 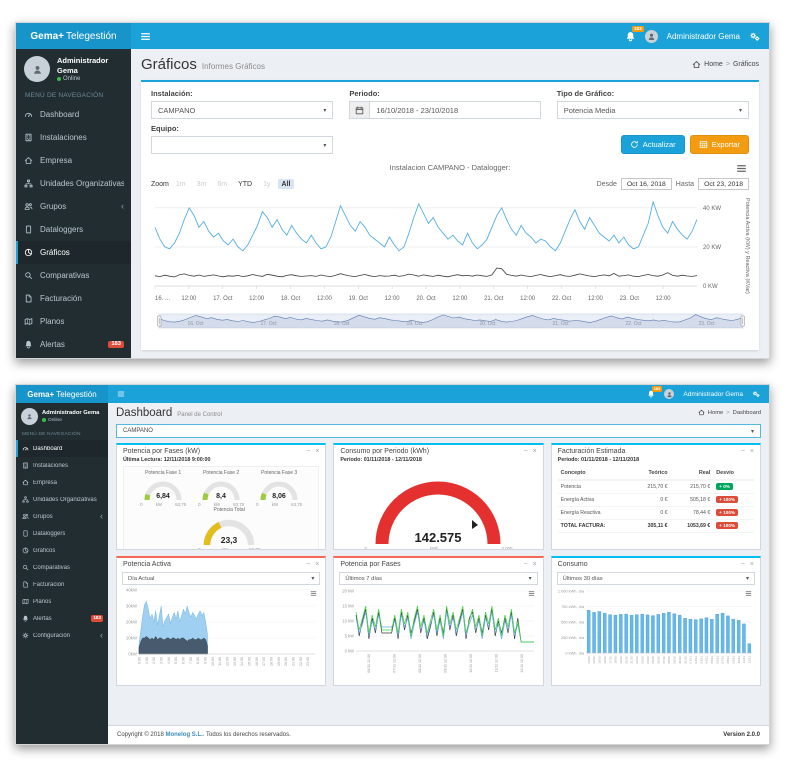 What do you see at coordinates (267, 184) in the screenshot?
I see `zoom-button-1y: 1y` at bounding box center [267, 184].